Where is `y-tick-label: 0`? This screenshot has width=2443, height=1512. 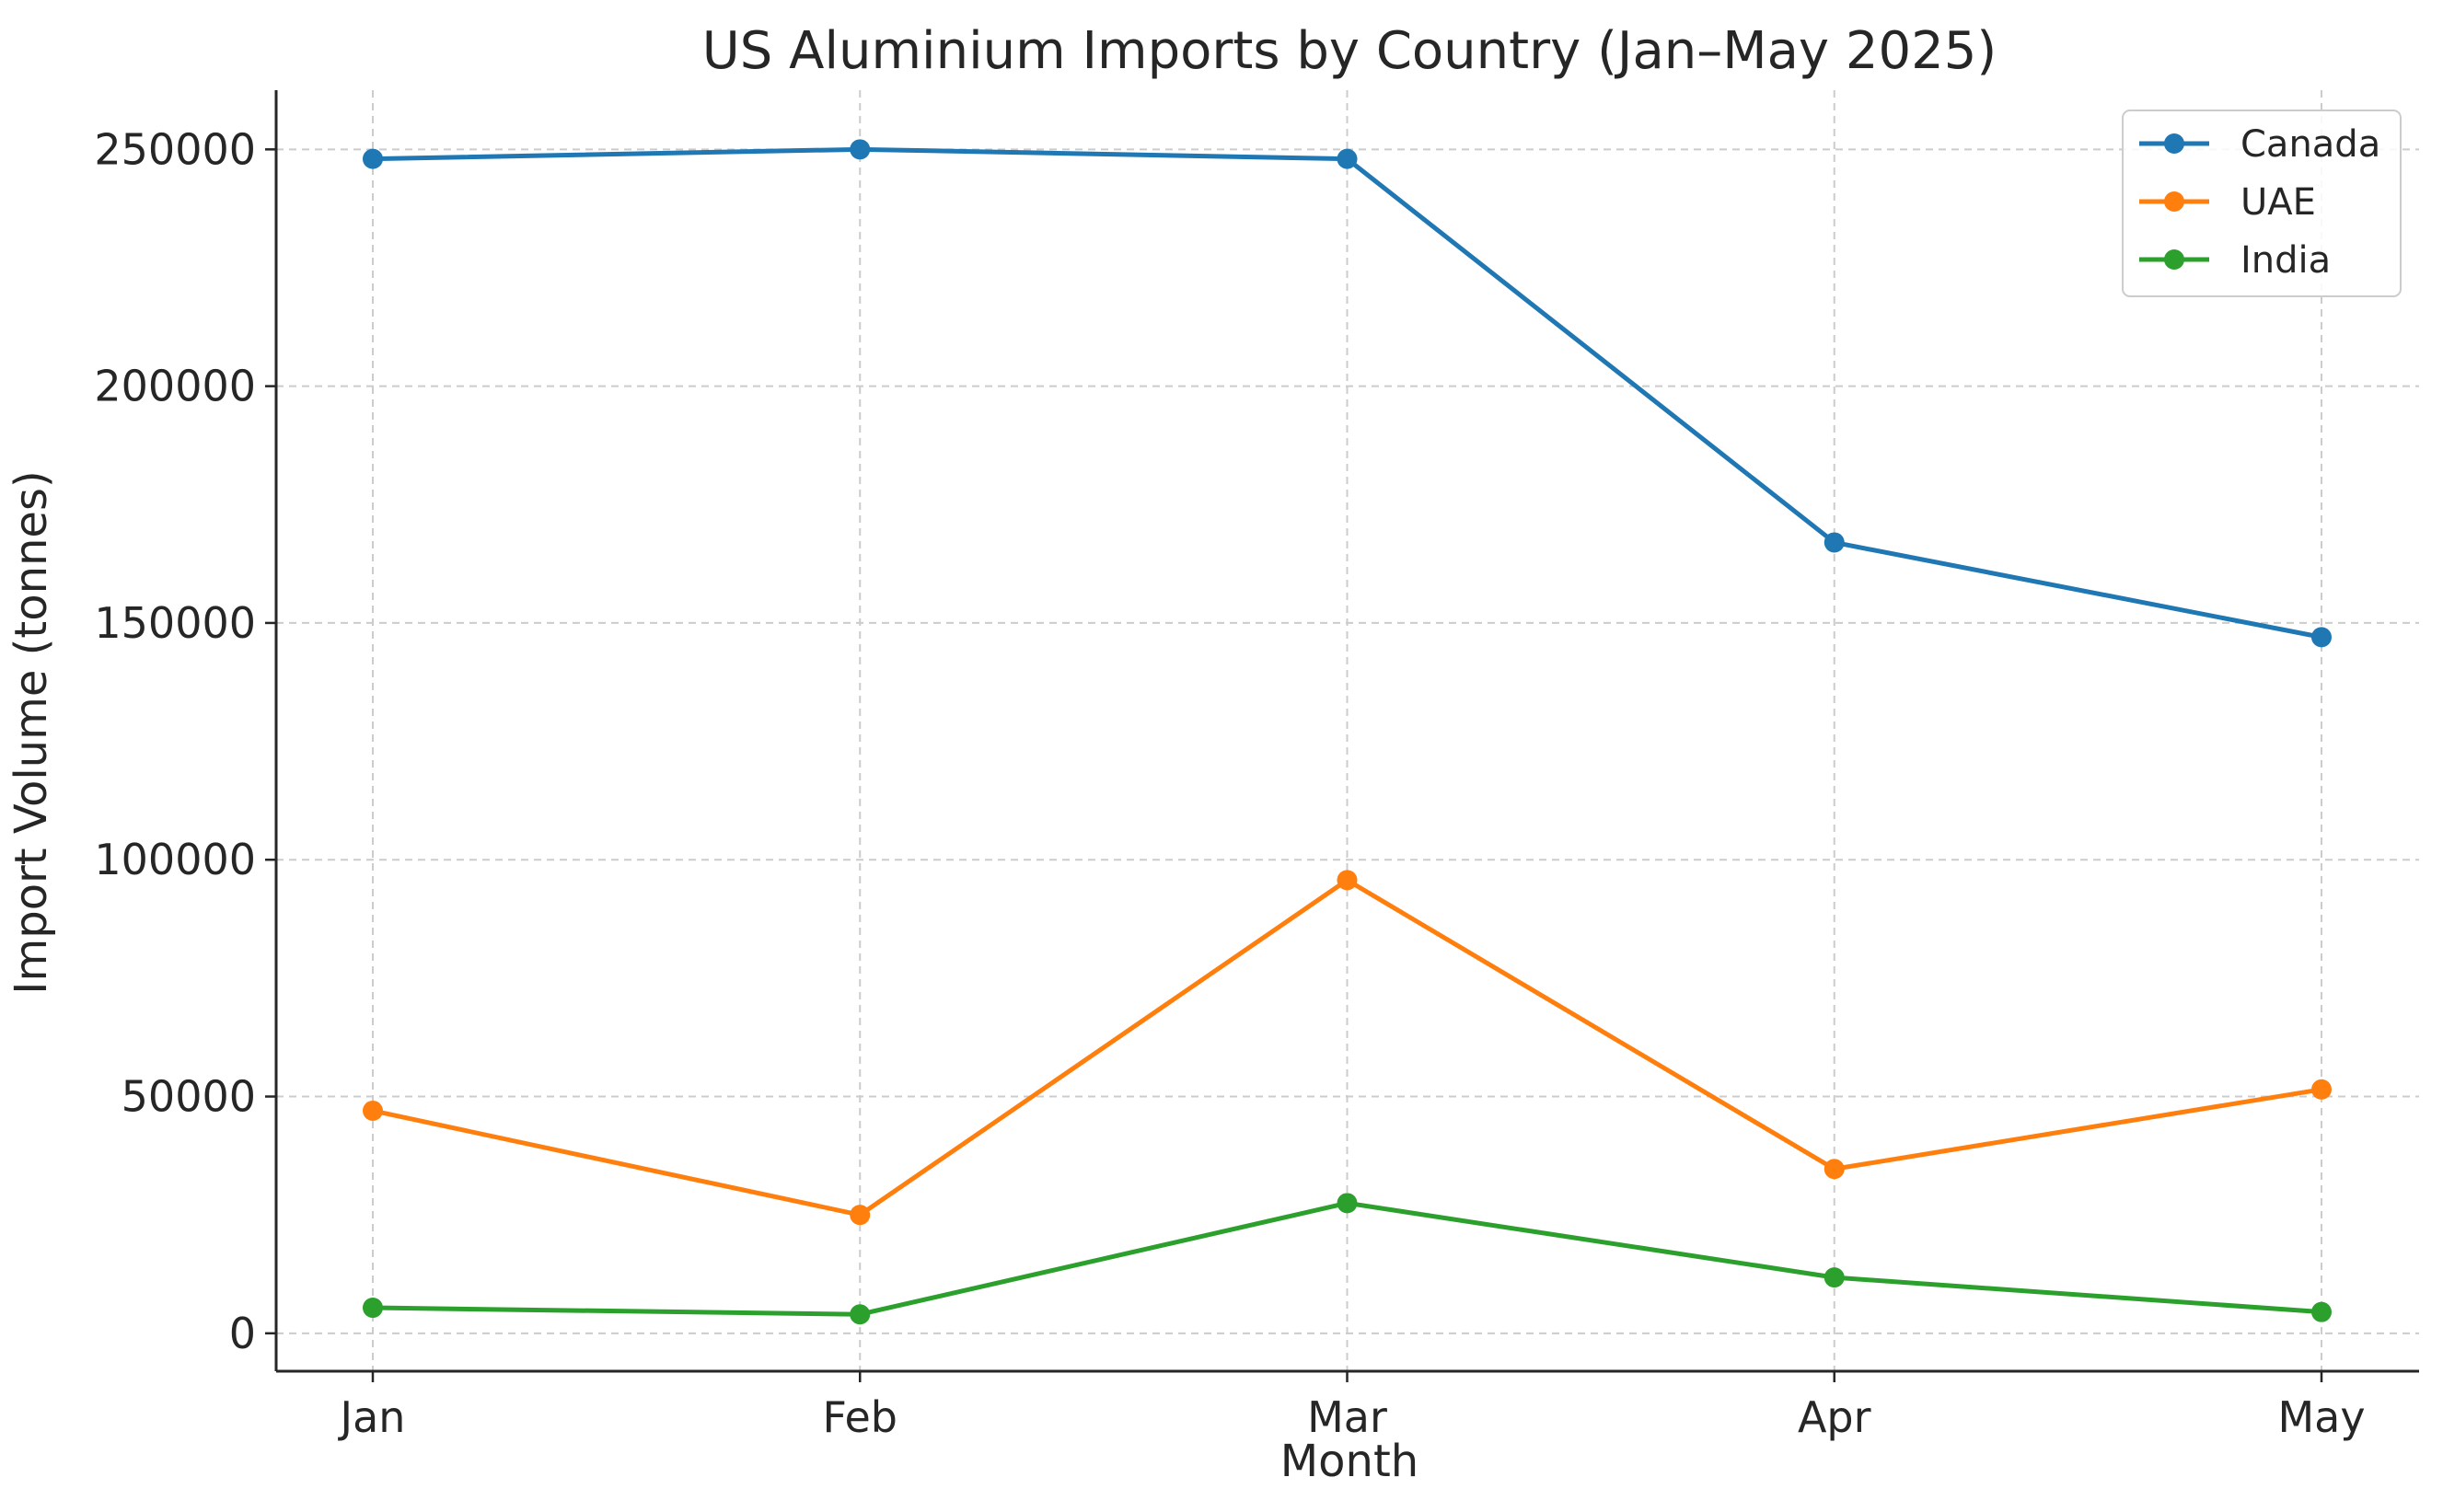
y-tick-label: 0 is located at coordinates (242, 1333).